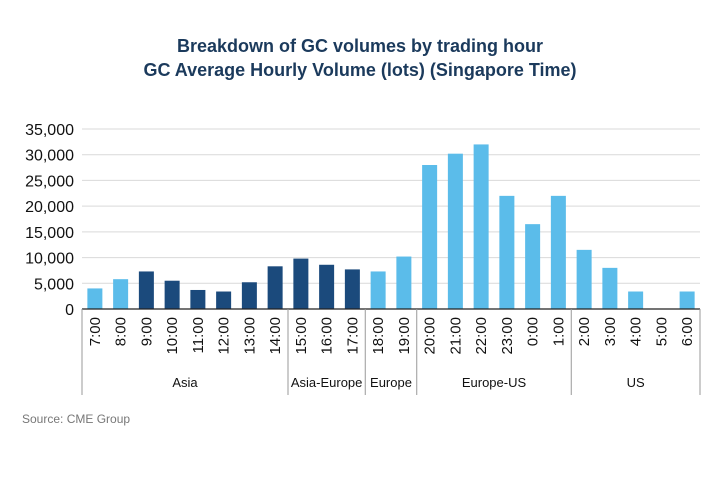  Describe the element at coordinates (49, 156) in the screenshot. I see `y-tick-label: 30,000` at that location.